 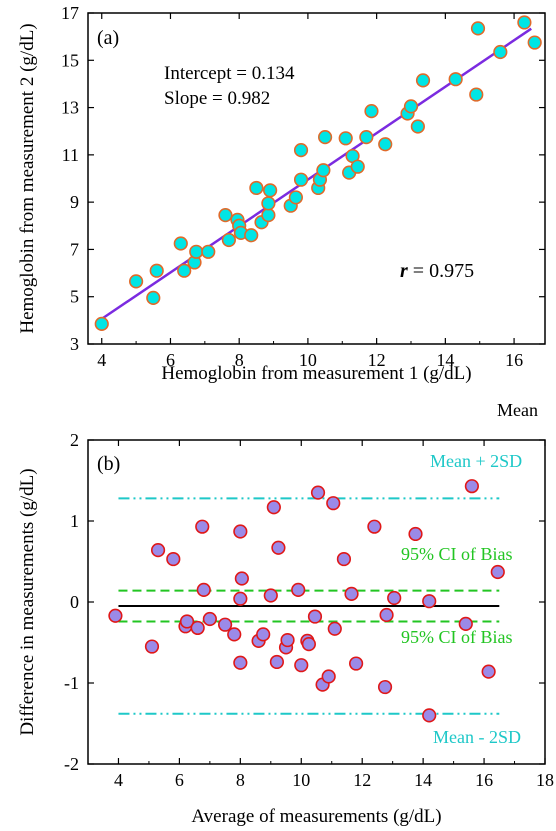 What do you see at coordinates (316, 816) in the screenshot?
I see `x-axis-label: Average of measurements (g/dL)` at bounding box center [316, 816].